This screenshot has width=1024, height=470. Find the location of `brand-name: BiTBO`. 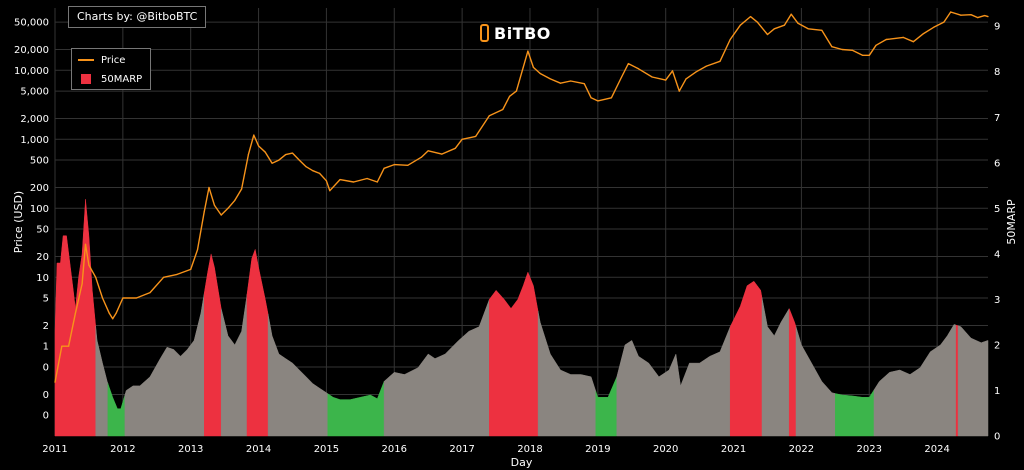

brand-name: BiTBO is located at coordinates (522, 33).